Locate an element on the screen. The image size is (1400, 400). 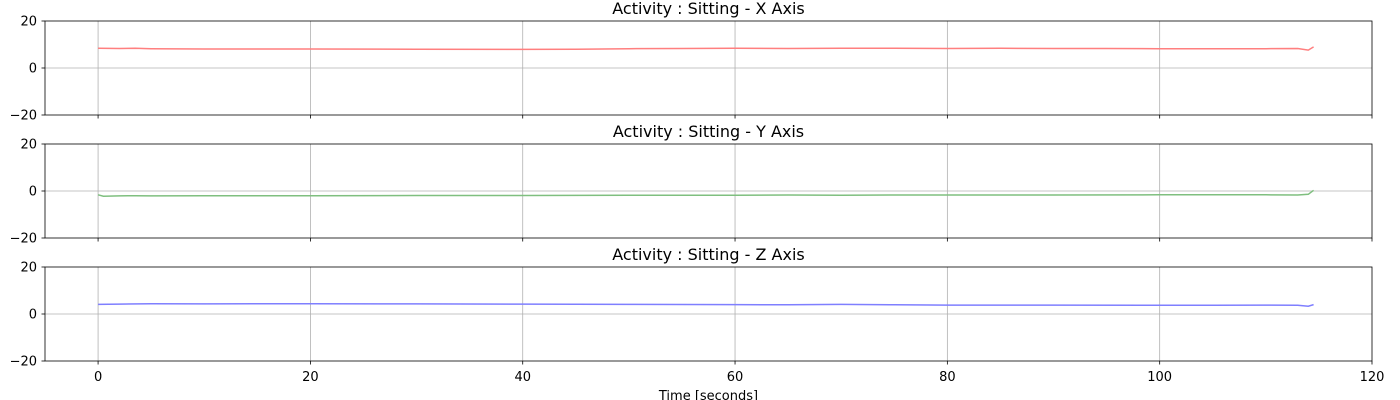
x-tick-label: 80 is located at coordinates (947, 377).